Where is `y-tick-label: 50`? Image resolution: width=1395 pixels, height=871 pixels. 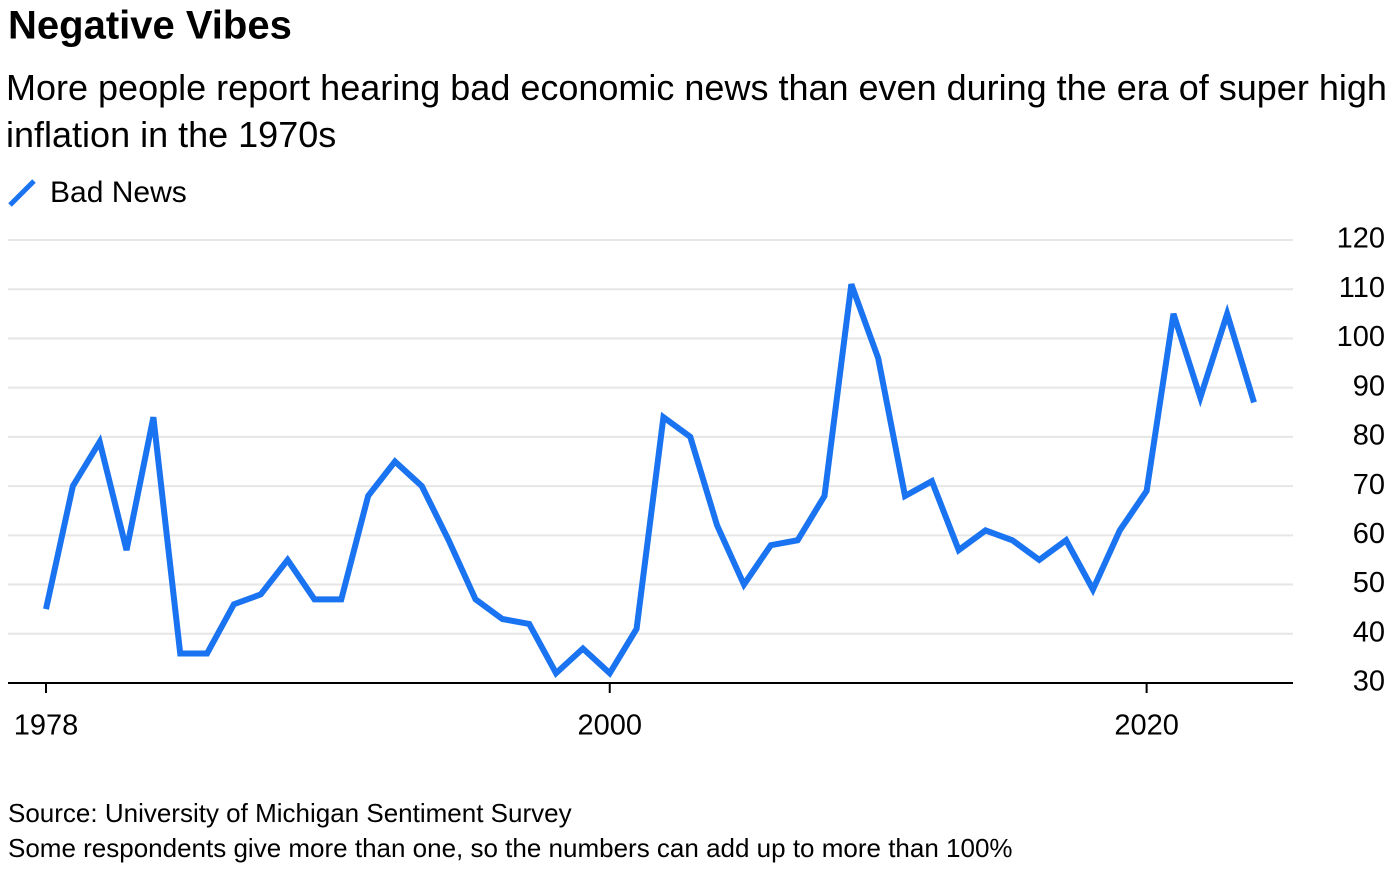
y-tick-label: 50 is located at coordinates (1369, 583).